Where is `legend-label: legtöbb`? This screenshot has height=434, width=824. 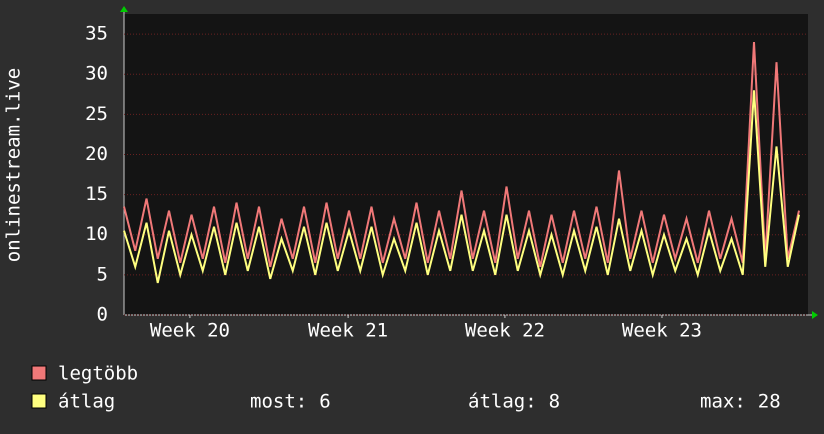
legend-label: legtöbb is located at coordinates (98, 374).